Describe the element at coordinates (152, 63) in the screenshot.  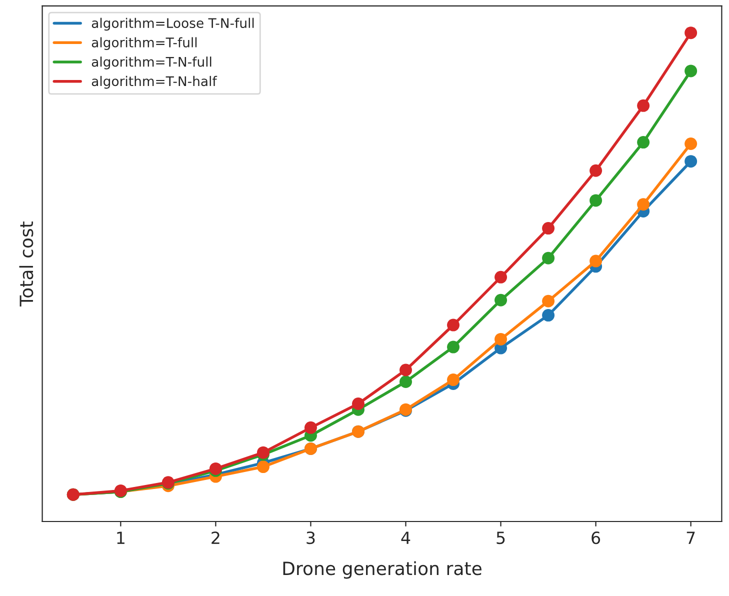
I see `legend-label: algorithm=T-N-full` at that location.